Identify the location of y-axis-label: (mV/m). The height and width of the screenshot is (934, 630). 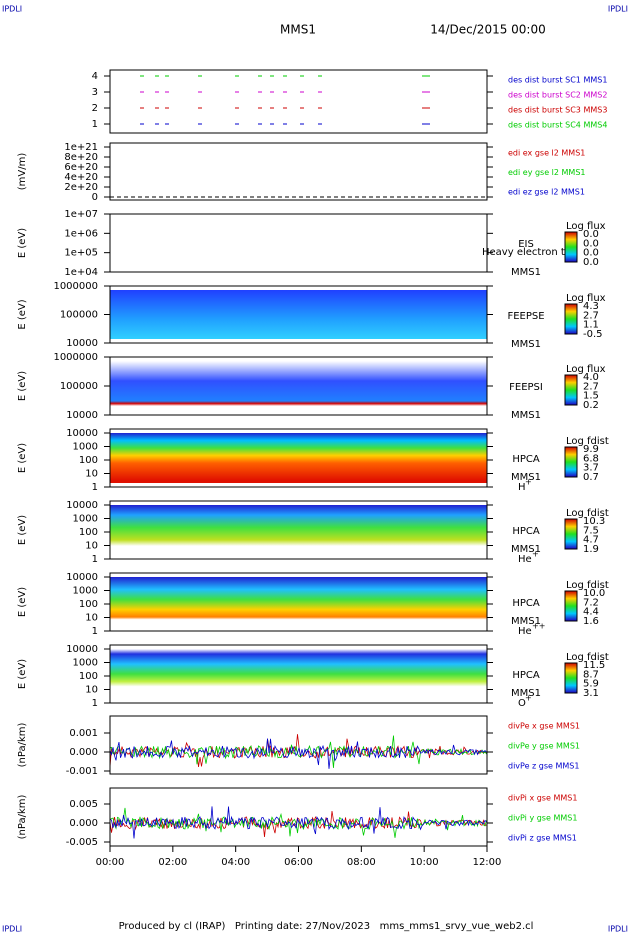
(22, 172).